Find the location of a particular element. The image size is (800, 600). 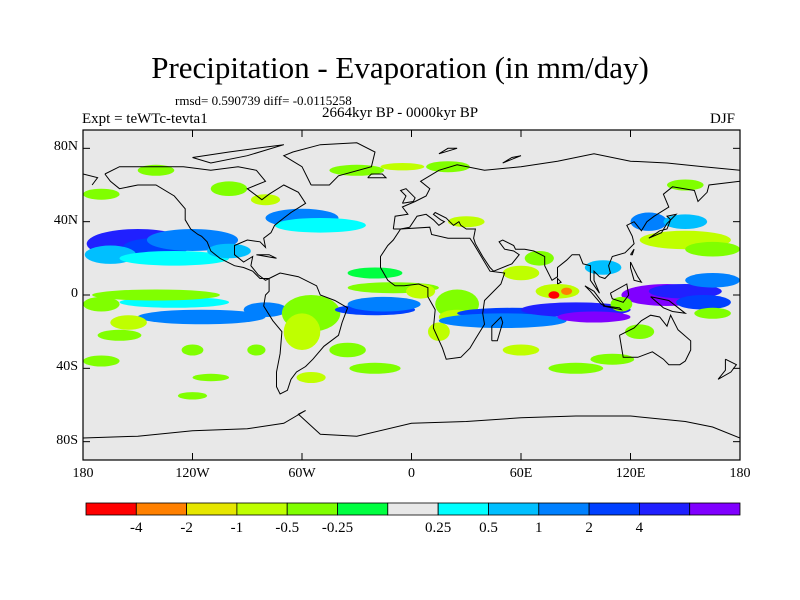

colorbar-label: 4 is located at coordinates (639, 528).